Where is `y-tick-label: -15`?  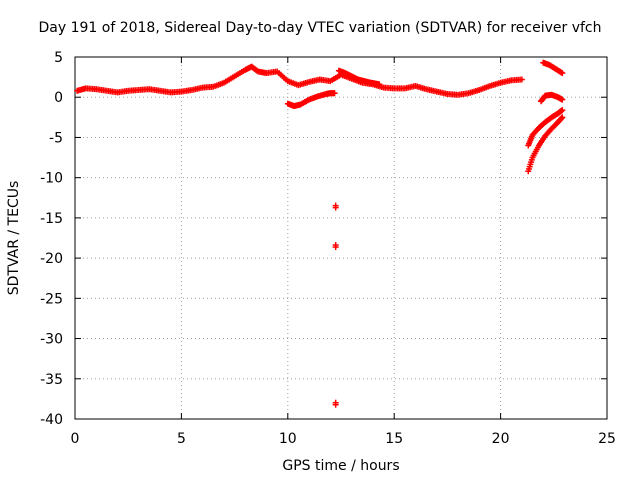 y-tick-label: -15 is located at coordinates (51, 219).